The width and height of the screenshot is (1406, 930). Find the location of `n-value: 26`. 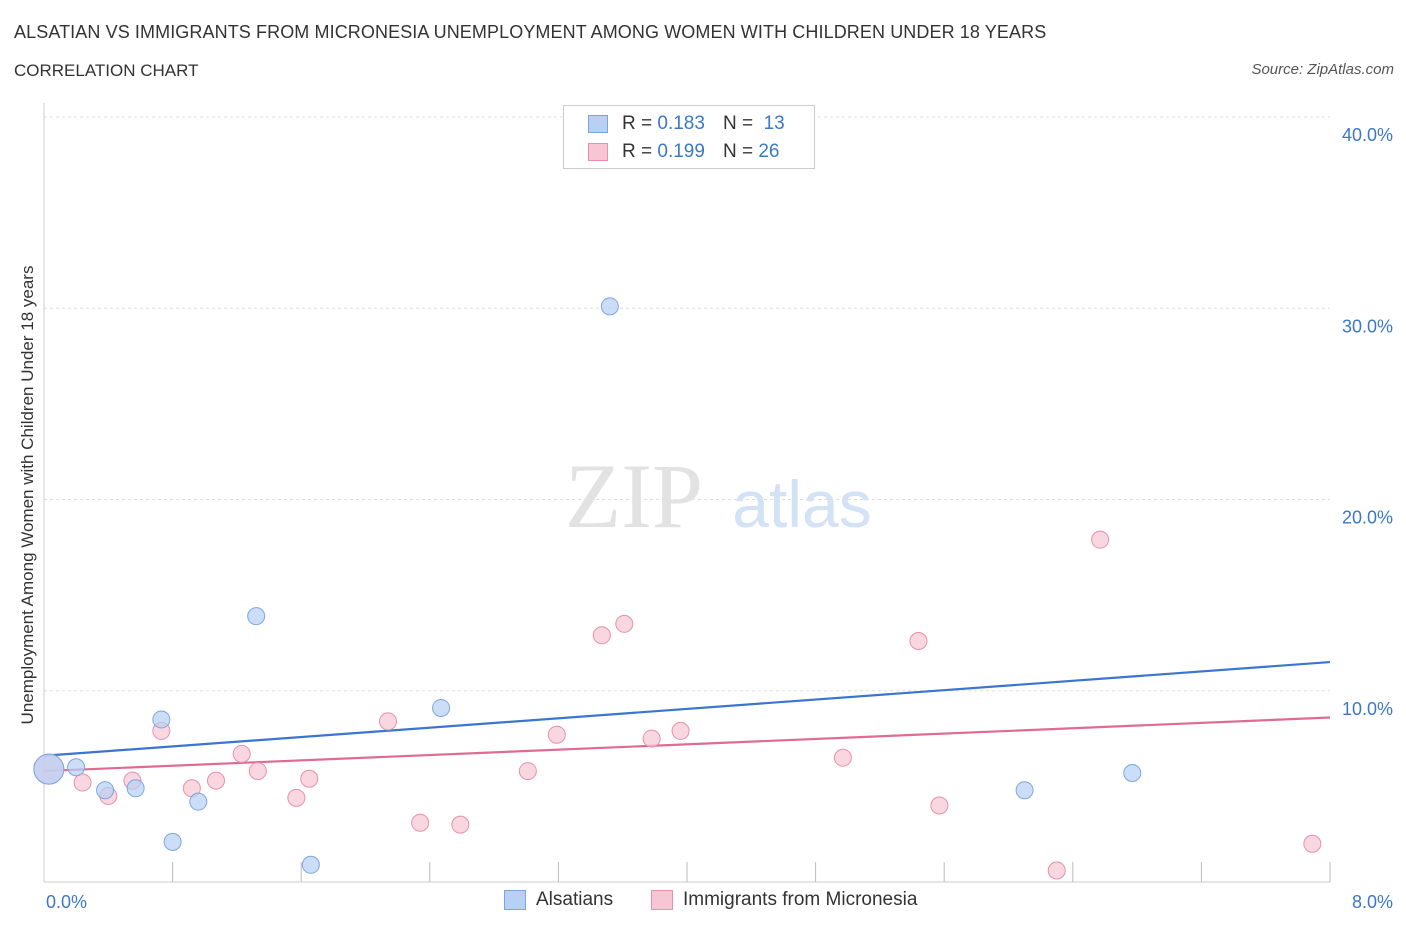

n-value: 26 is located at coordinates (769, 151).